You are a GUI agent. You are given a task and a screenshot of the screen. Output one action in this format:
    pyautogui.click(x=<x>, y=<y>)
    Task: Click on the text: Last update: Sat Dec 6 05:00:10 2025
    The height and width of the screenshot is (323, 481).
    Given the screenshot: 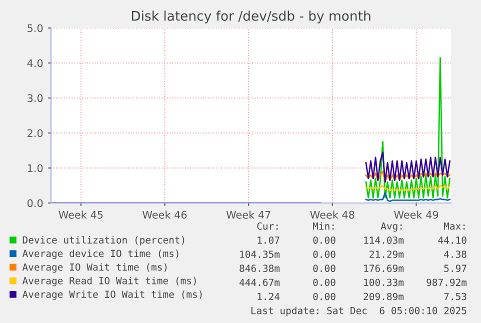 What is the action you would take?
    pyautogui.click(x=358, y=311)
    